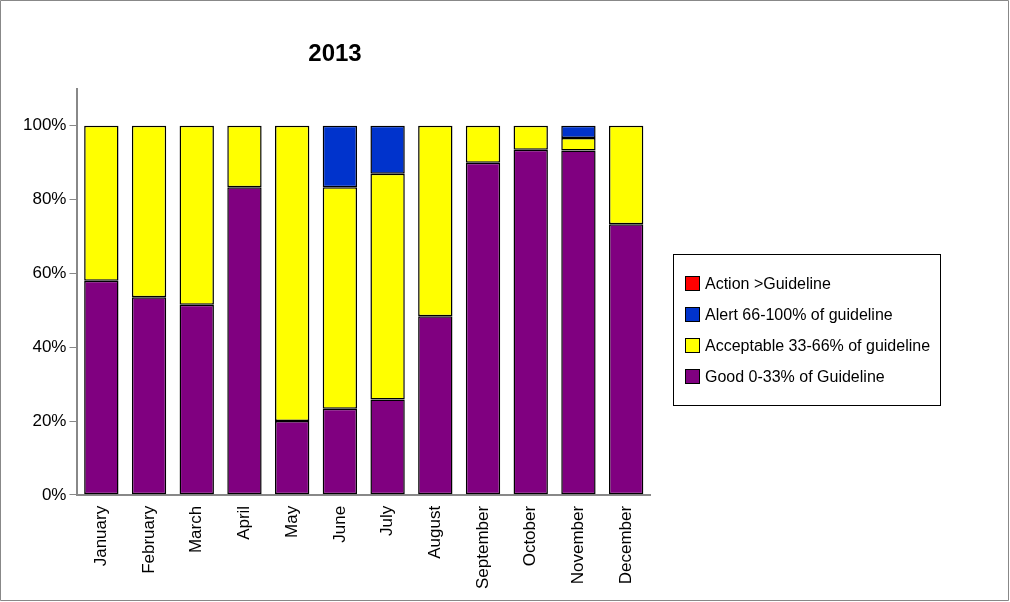  I want to click on legend-label: Acceptable 33-66% of guideline, so click(818, 345).